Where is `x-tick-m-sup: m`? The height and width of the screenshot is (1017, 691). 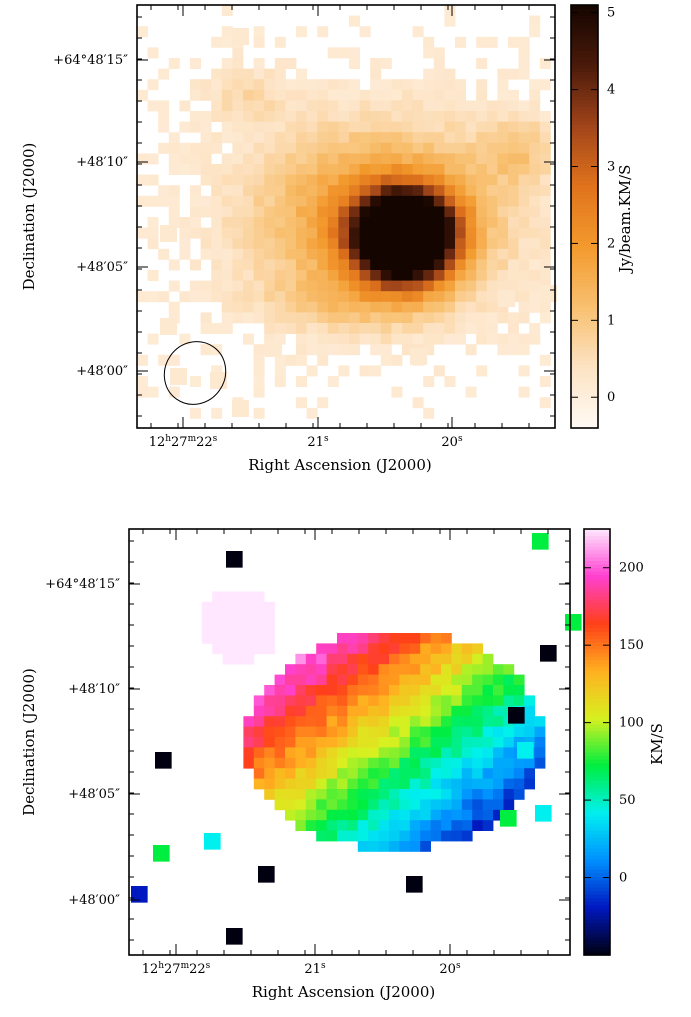 x-tick-m-sup: m is located at coordinates (185, 966).